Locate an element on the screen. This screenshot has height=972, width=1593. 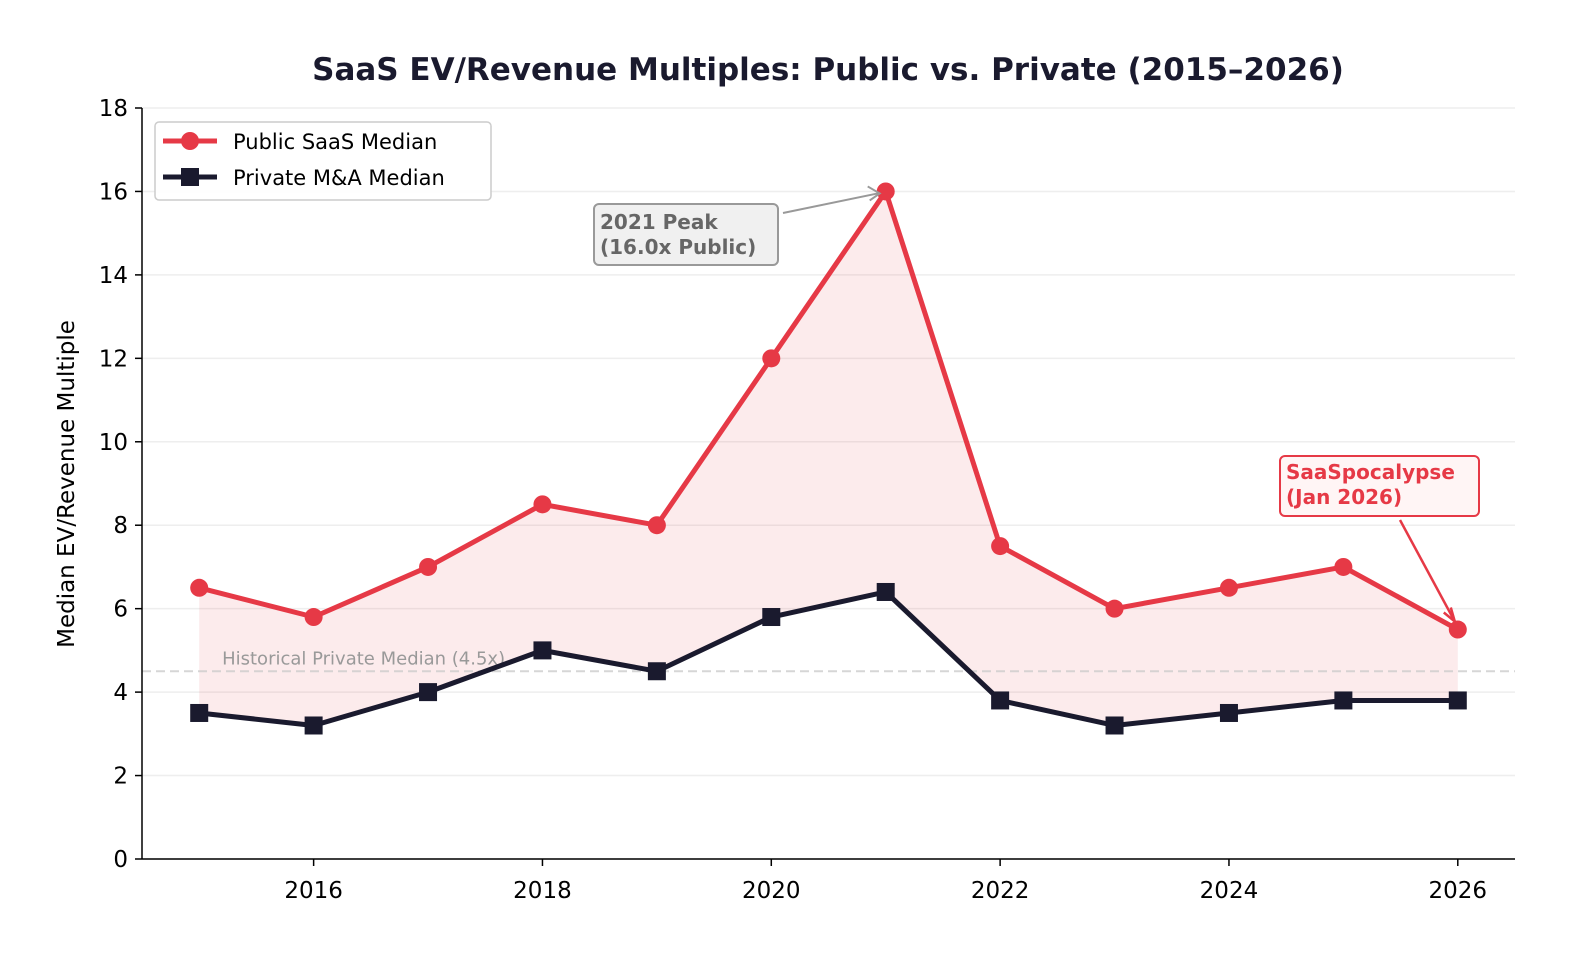
y-tick-label: 12 is located at coordinates (113, 359).